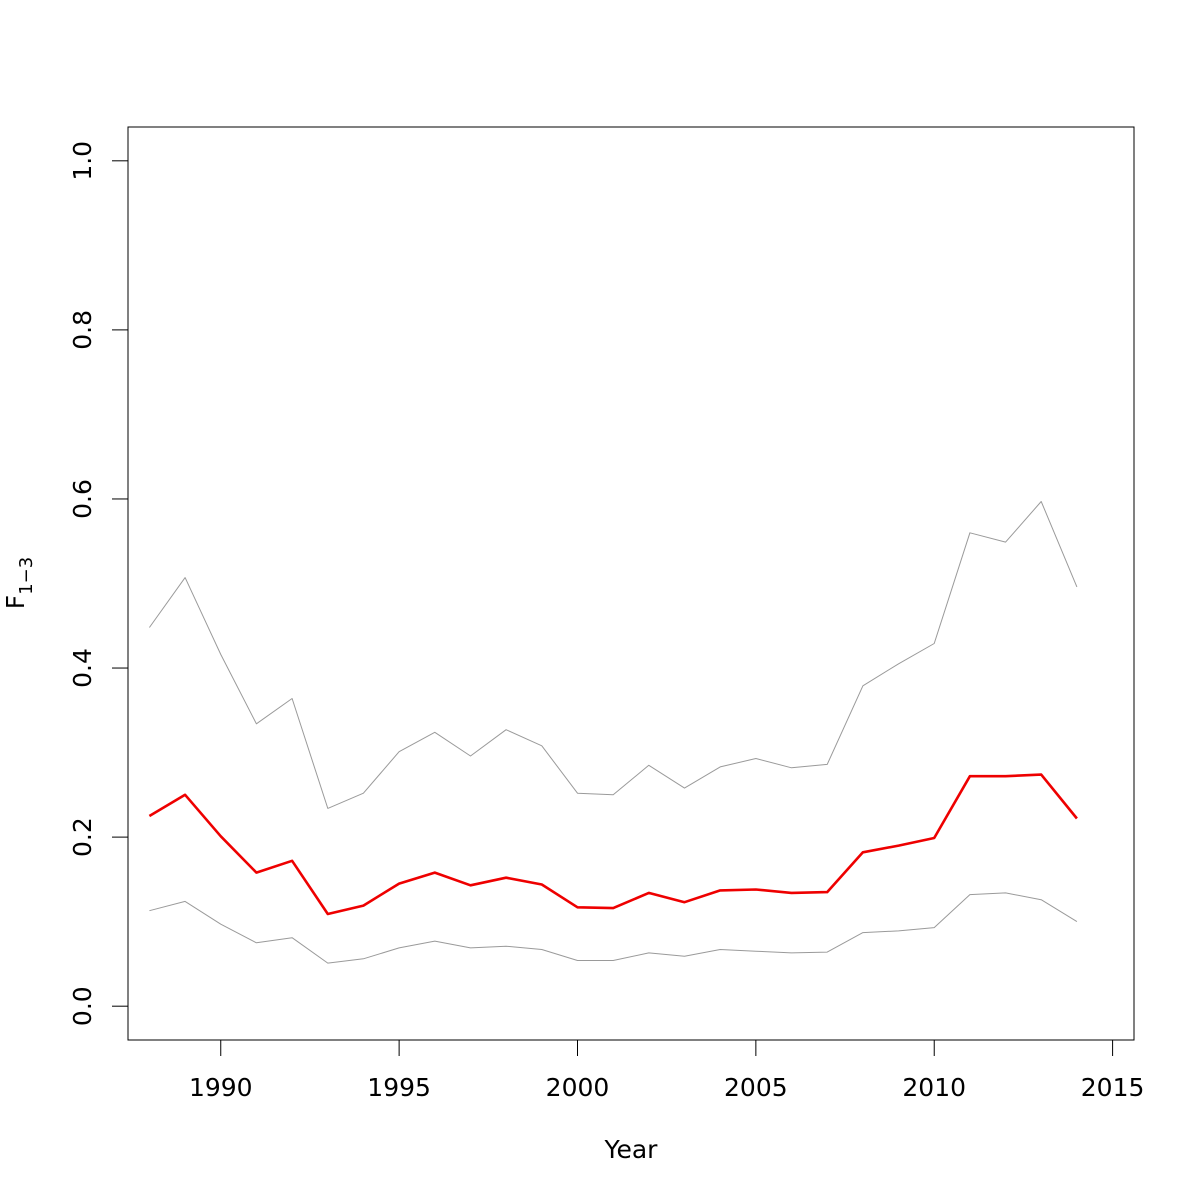 The width and height of the screenshot is (1200, 1200). I want to click on y-axis-title-main: F, so click(15, 602).